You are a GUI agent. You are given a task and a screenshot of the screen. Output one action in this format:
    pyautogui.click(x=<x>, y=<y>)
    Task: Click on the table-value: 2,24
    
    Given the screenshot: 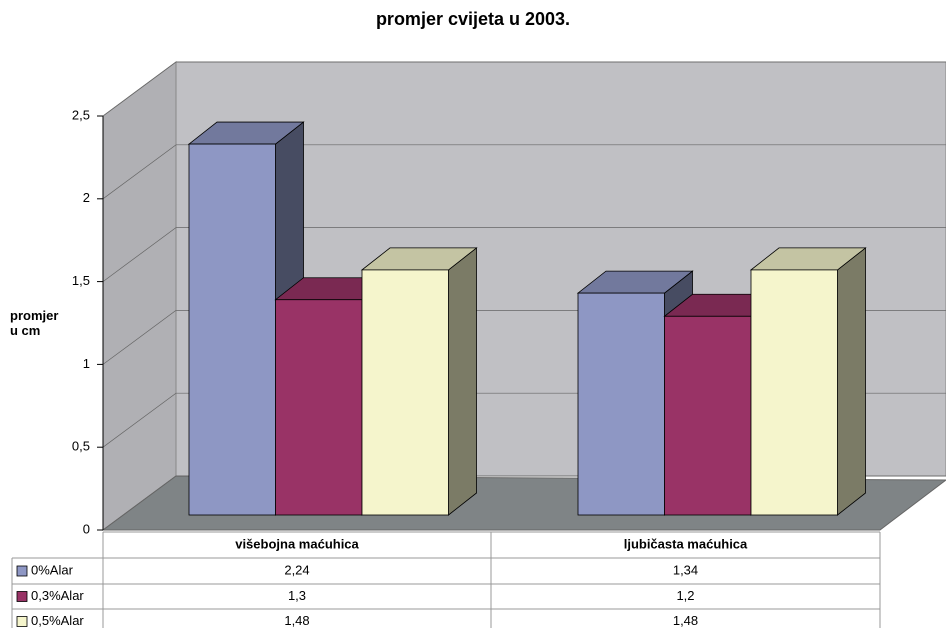 What is the action you would take?
    pyautogui.click(x=296, y=569)
    